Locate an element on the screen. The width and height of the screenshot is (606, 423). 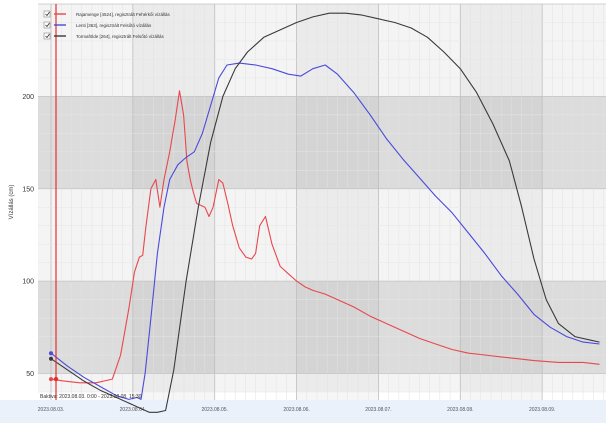
y-axis-title: Vízállás (cm) is located at coordinates (12, 202).